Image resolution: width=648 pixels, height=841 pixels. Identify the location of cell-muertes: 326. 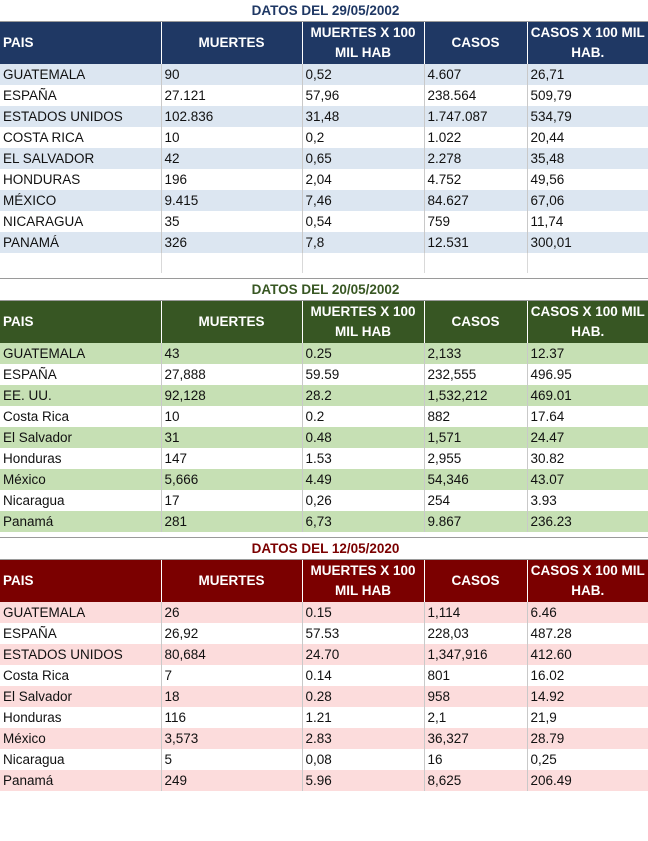
(232, 242).